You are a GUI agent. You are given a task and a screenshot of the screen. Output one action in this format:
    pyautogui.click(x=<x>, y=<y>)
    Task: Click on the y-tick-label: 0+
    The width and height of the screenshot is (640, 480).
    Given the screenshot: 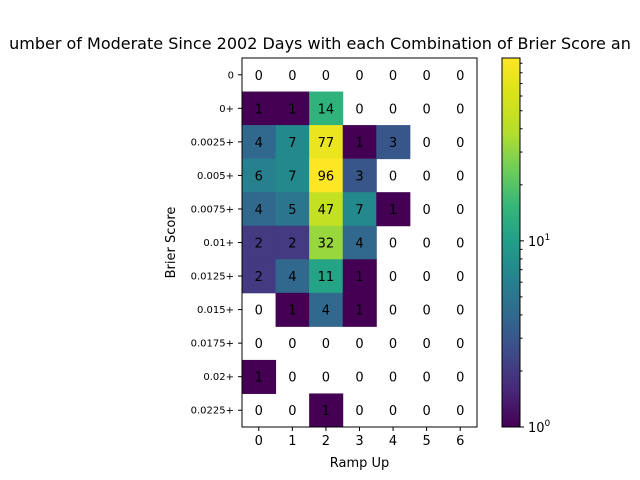 What is the action you would take?
    pyautogui.click(x=226, y=109)
    